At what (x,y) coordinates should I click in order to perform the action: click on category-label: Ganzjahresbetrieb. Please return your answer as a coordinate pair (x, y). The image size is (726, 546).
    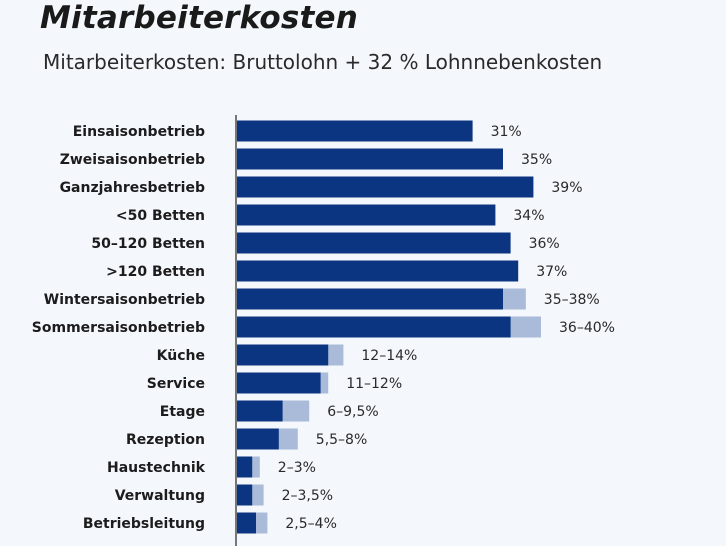
    Looking at the image, I should click on (132, 188).